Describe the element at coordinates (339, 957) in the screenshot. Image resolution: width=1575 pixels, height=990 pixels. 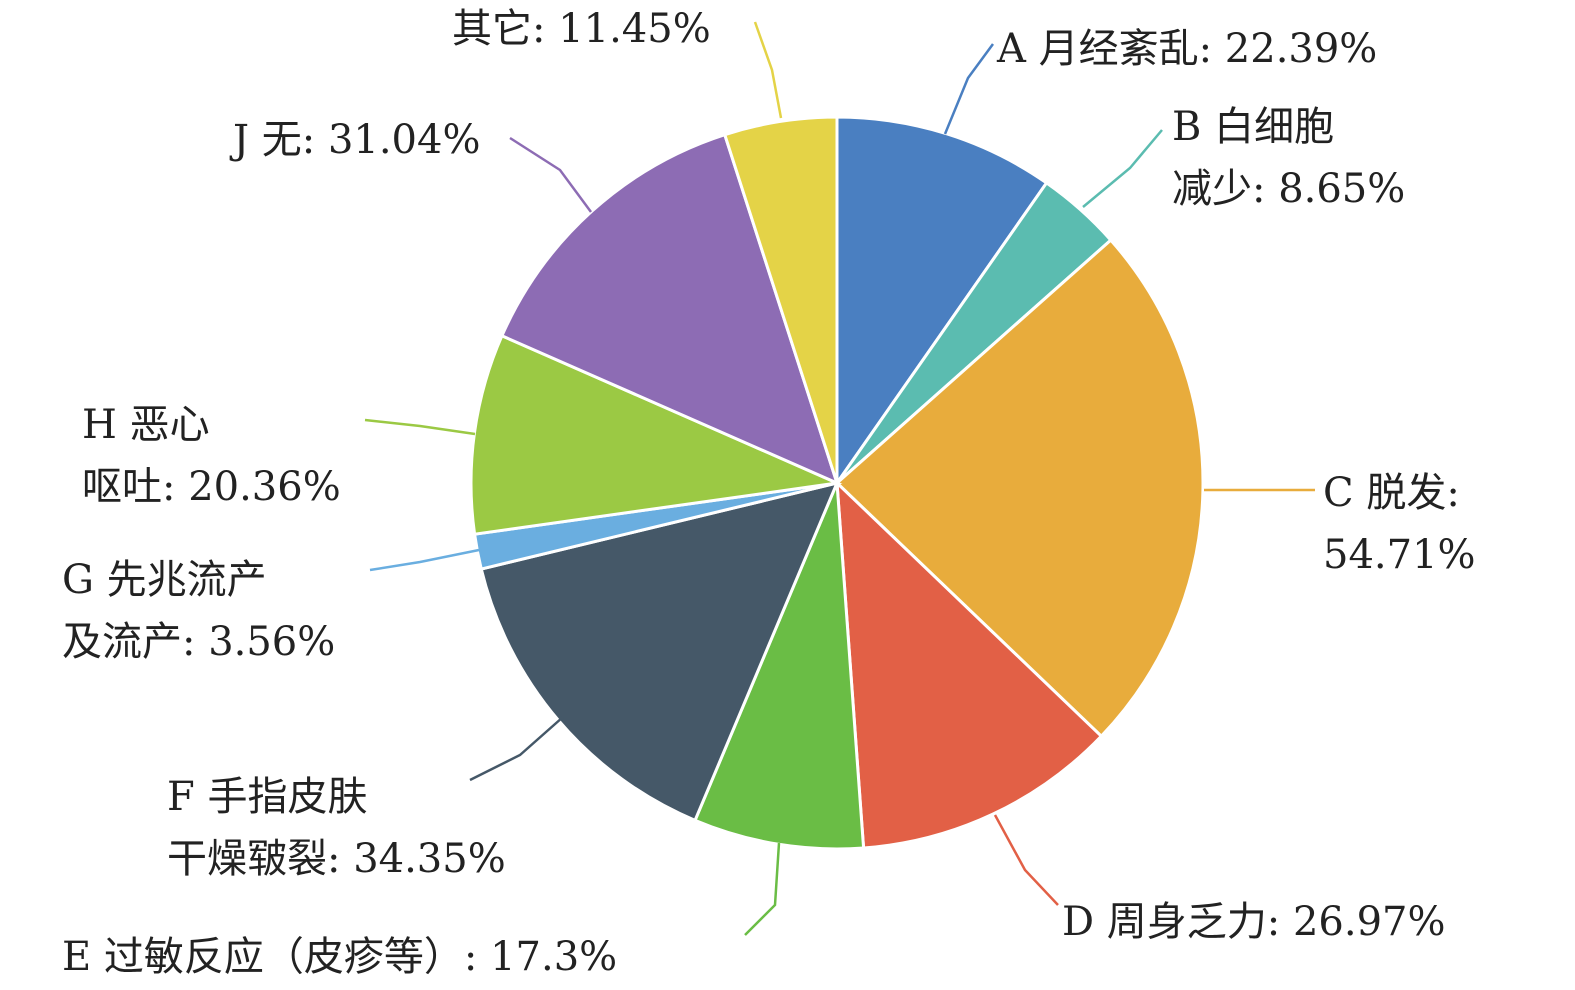
I see `slice-label-5: E 过敏反应（皮疹等）: 17.3%` at that location.